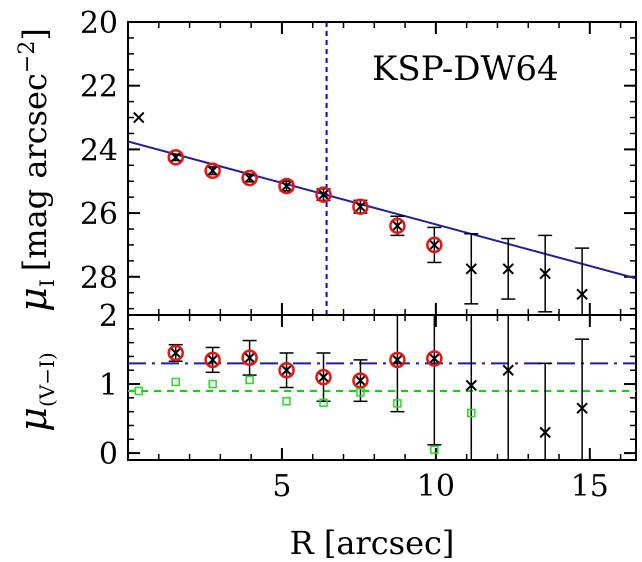 Image resolution: width=642 pixels, height=562 pixels. Describe the element at coordinates (99, 23) in the screenshot. I see `y-tick-label: 20` at that location.